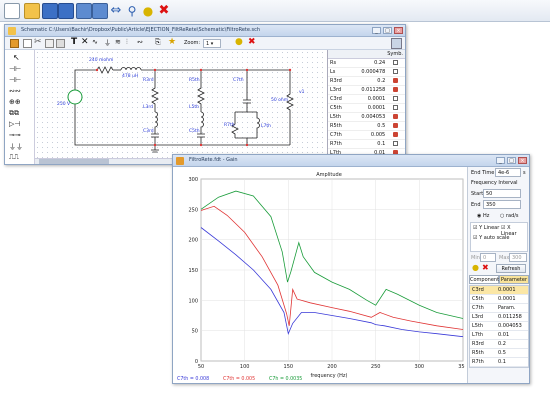  I want to click on panel-toggle-icon, so click(396, 43).